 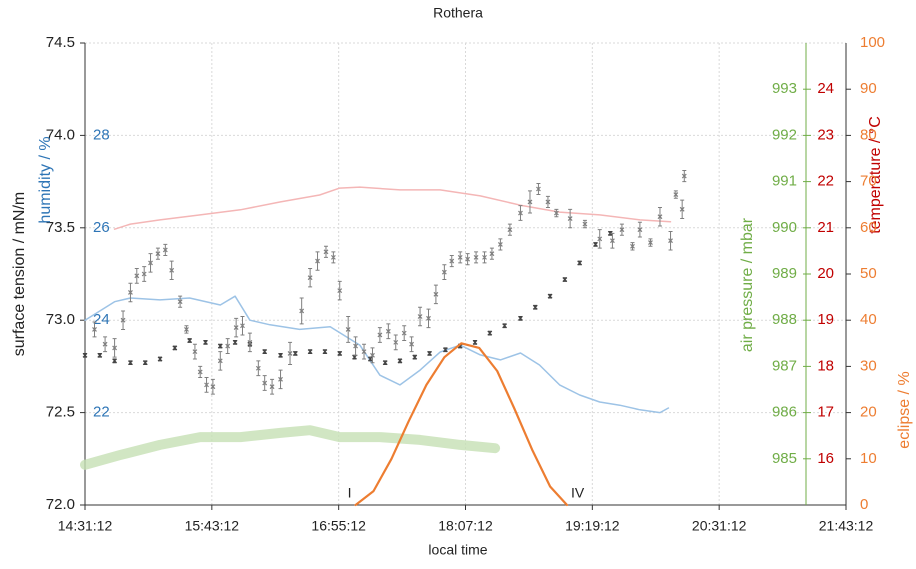 What do you see at coordinates (578, 493) in the screenshot?
I see `annotation: IV` at bounding box center [578, 493].